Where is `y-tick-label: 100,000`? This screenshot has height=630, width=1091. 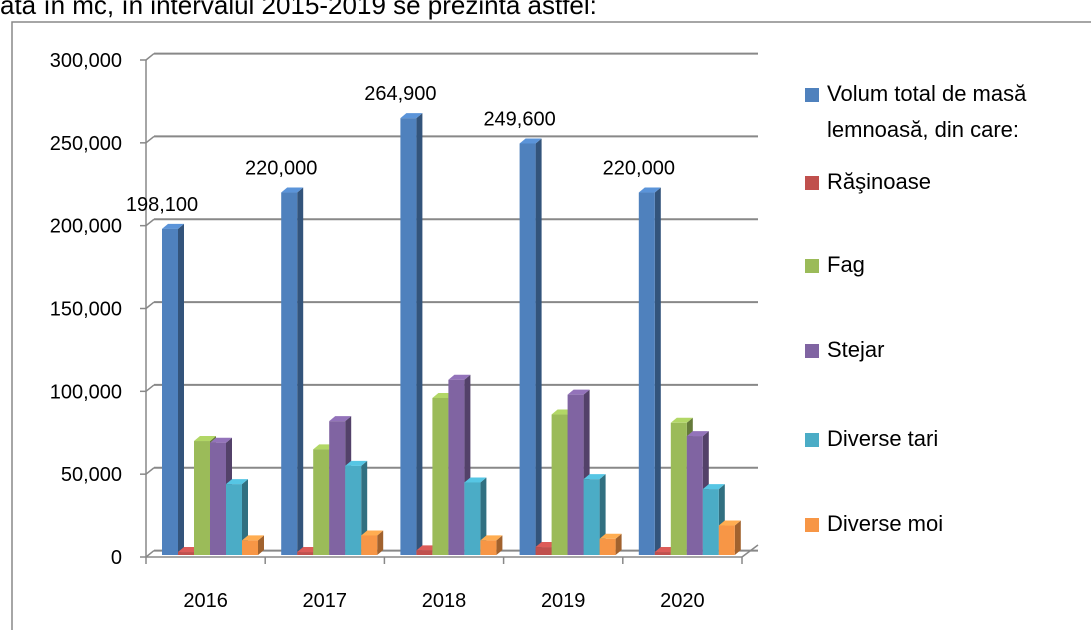
y-tick-label: 100,000 is located at coordinates (86, 392).